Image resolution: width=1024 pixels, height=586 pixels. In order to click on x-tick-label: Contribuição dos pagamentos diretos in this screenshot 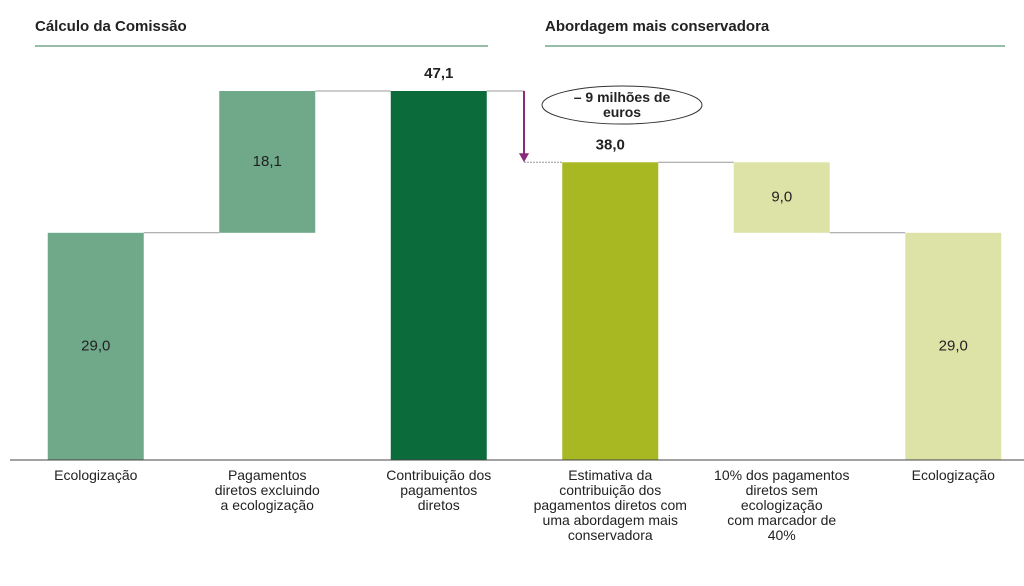, I will do `click(439, 490)`.